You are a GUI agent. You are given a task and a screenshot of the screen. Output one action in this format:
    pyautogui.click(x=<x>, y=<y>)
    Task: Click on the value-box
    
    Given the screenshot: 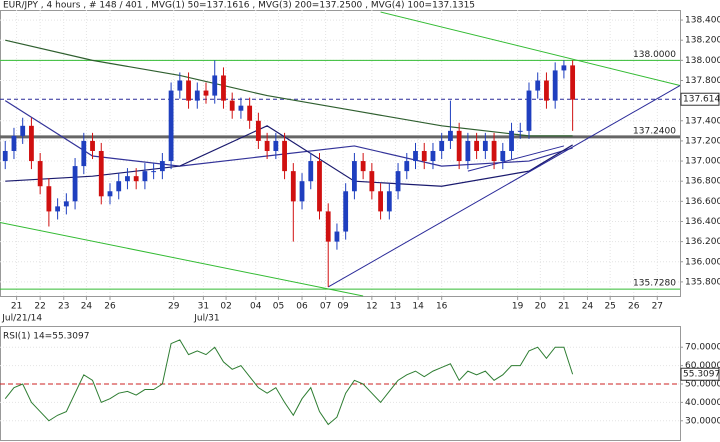 What is the action you would take?
    pyautogui.click(x=700, y=374)
    